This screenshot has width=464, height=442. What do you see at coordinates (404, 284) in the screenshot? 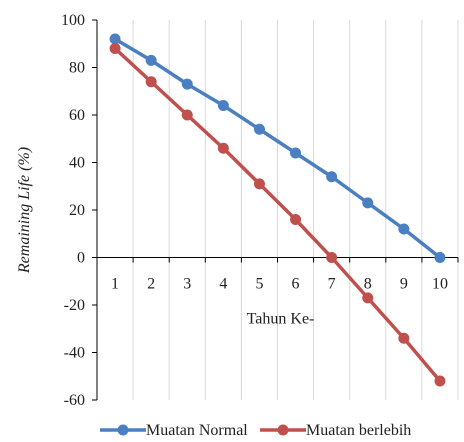
I see `x-tick-label: 9` at bounding box center [404, 284].